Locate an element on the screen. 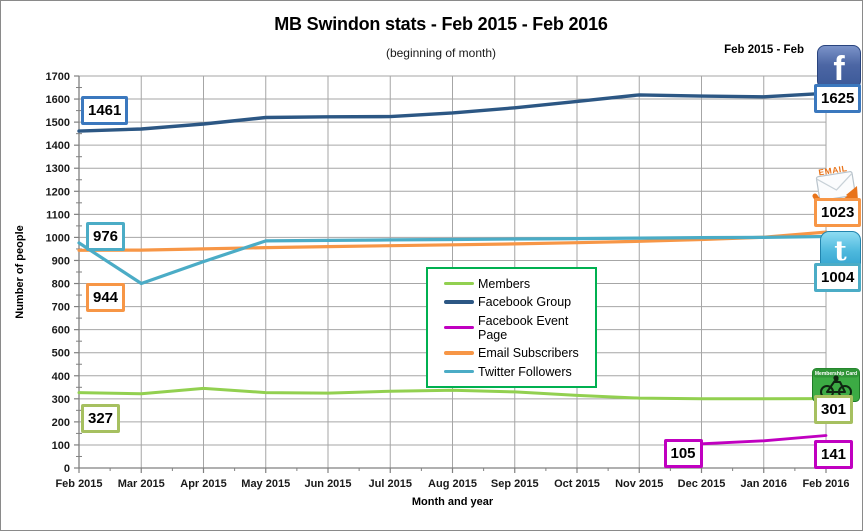 The height and width of the screenshot is (531, 863). data-callout-email-subscribers-1023: 1023 is located at coordinates (838, 213).